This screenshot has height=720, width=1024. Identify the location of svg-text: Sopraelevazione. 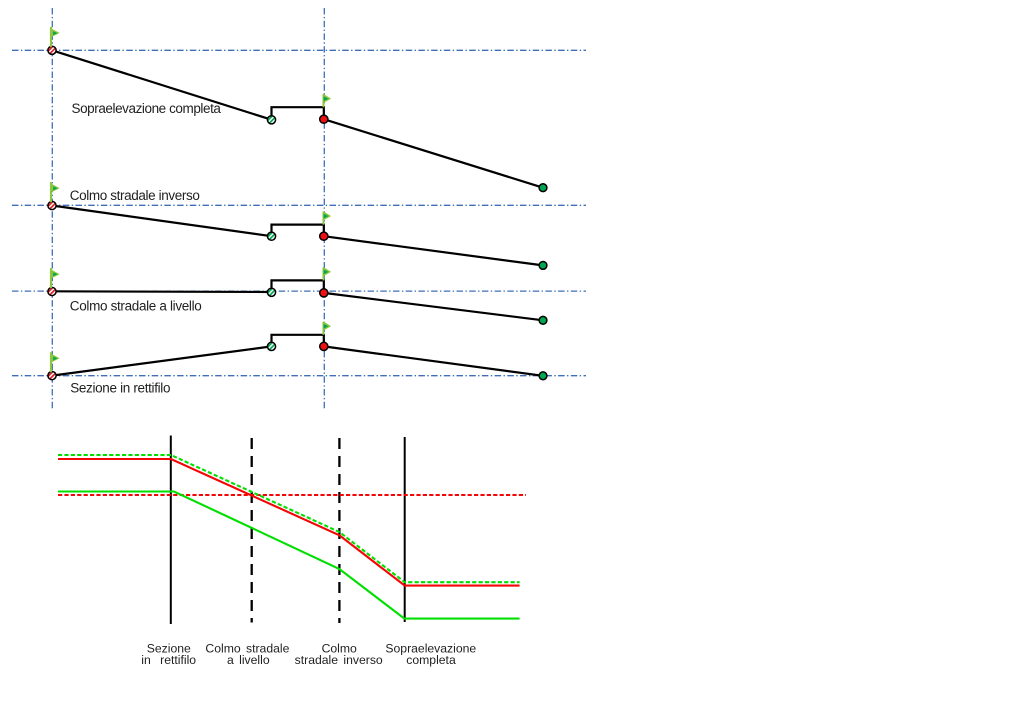
(430, 648).